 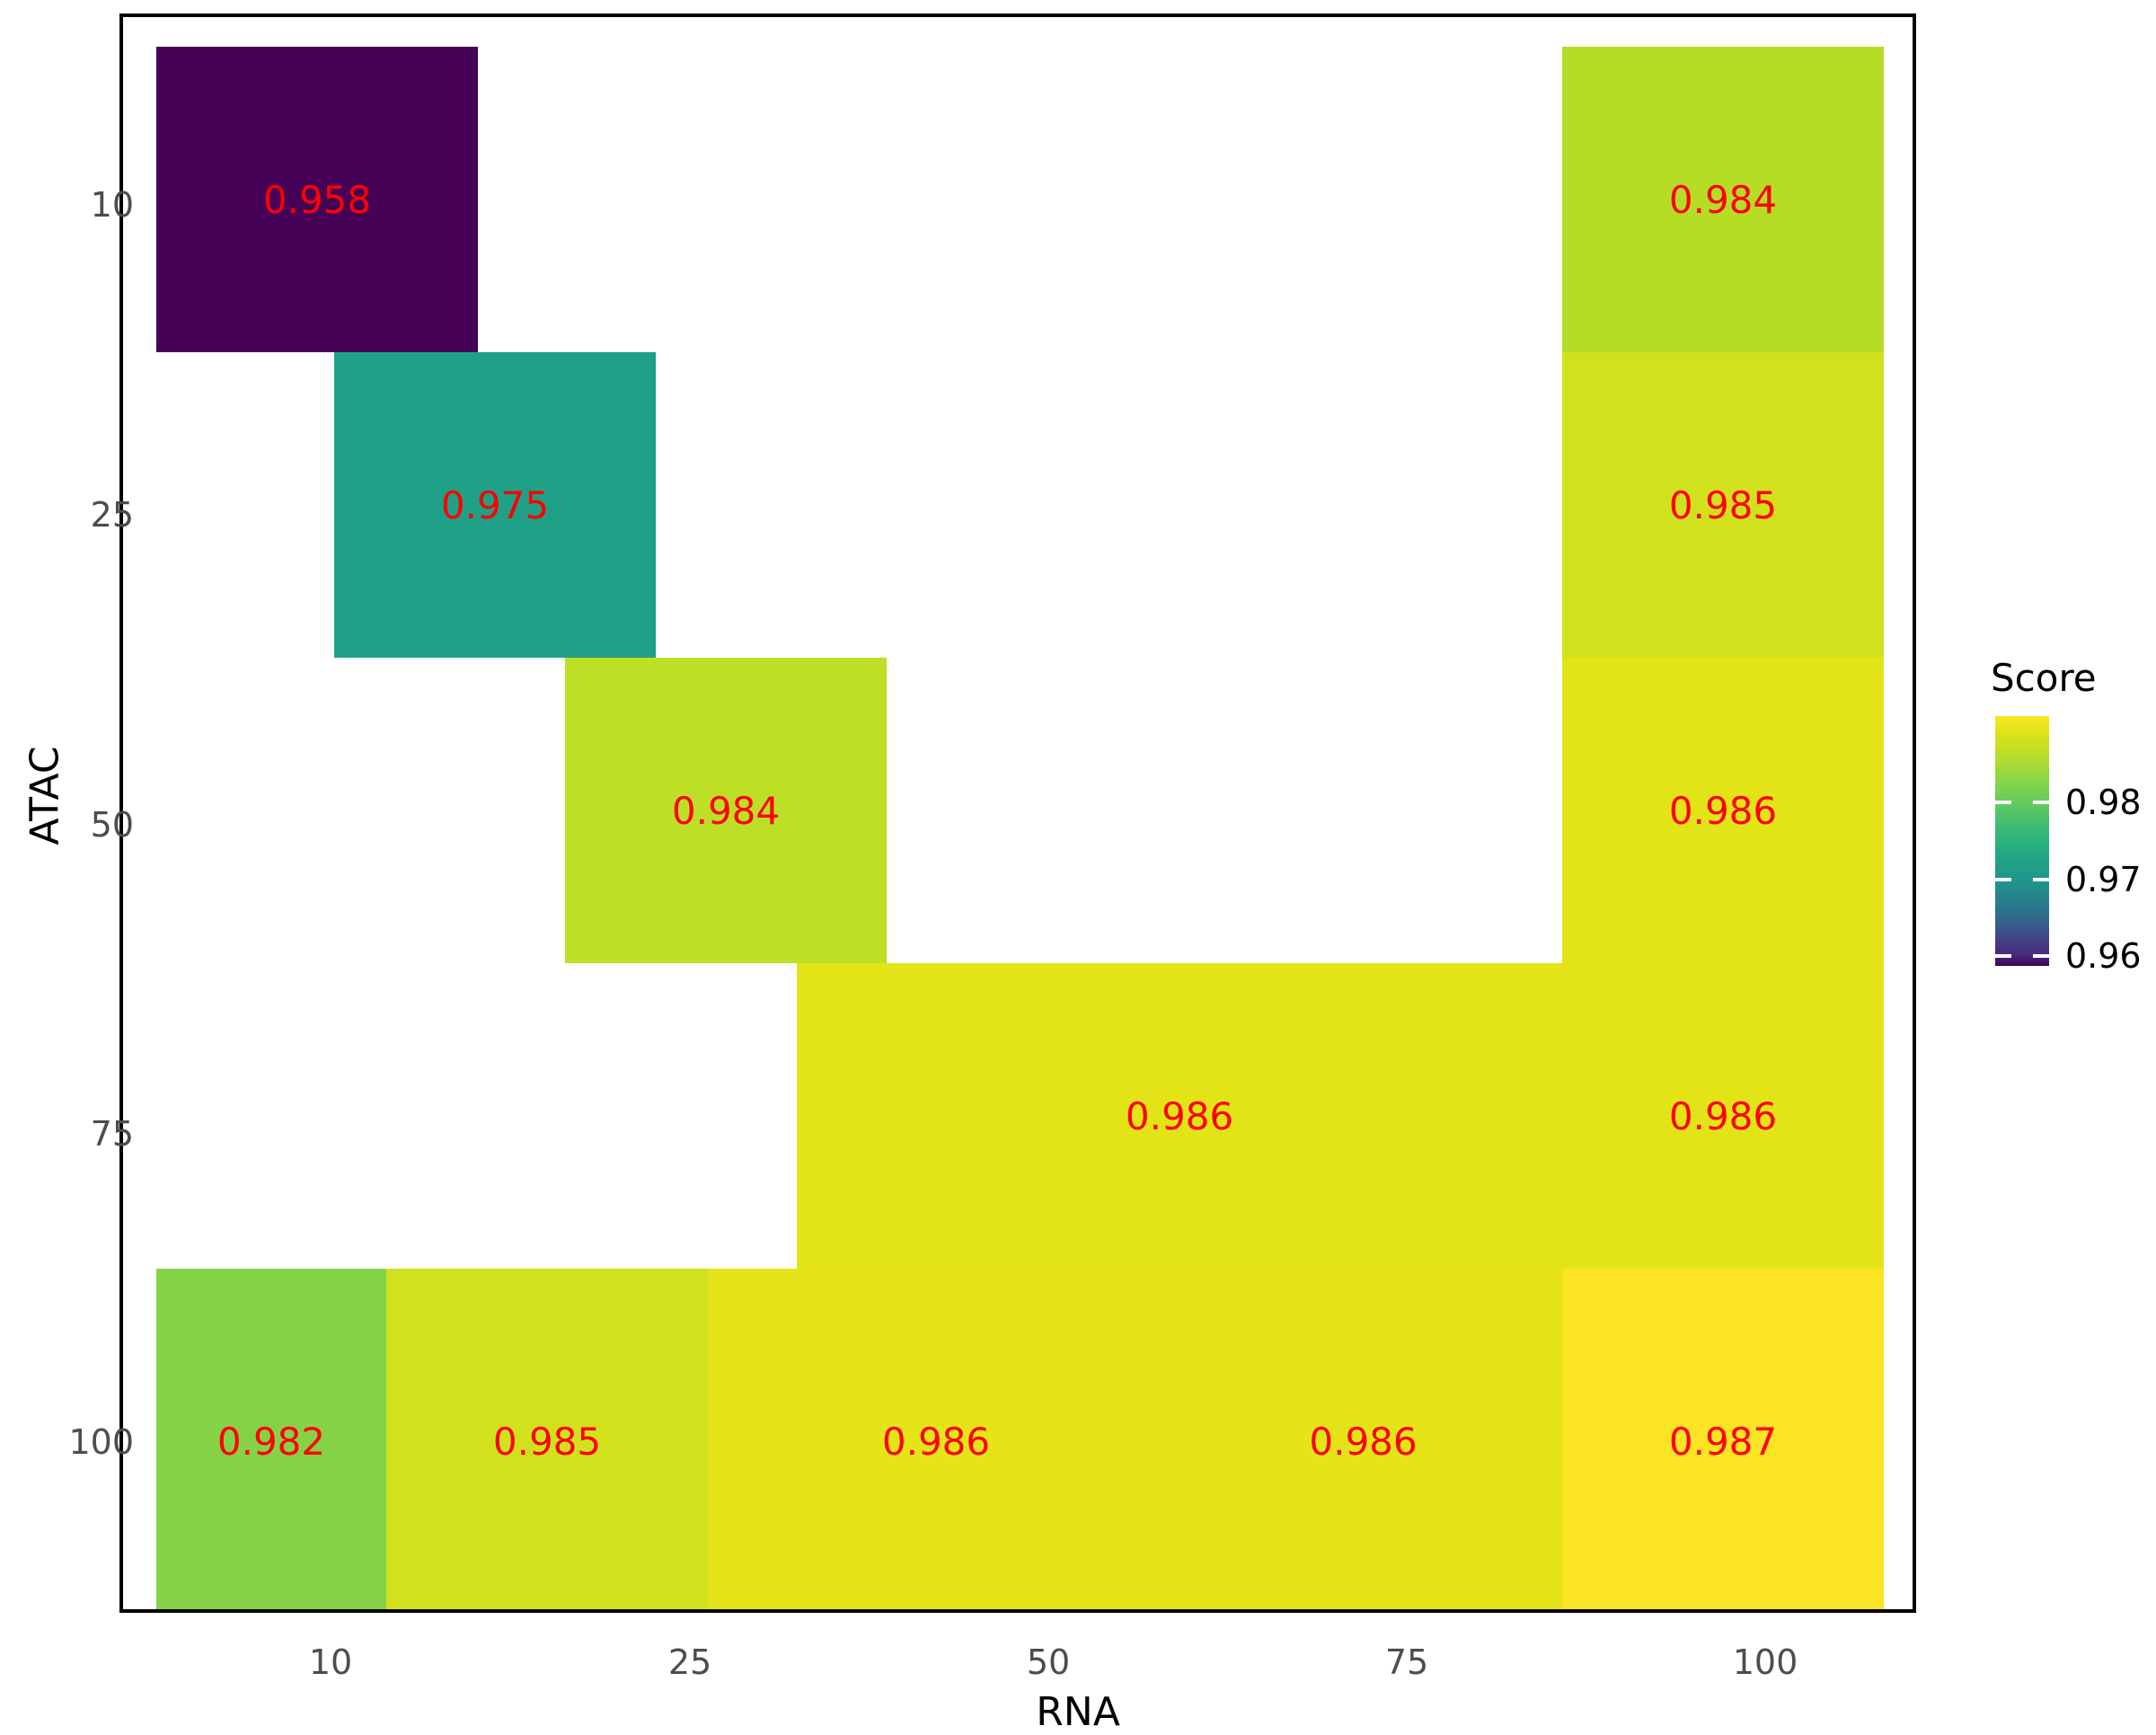 I want to click on cell-75-75: 0.986, so click(x=1179, y=1116).